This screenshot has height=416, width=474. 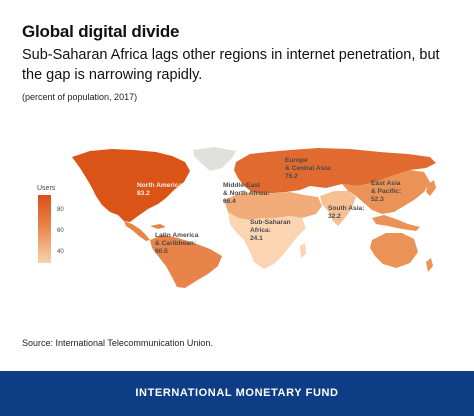 I want to click on label-sub-saharan-name-2: Africa:, so click(x=260, y=230).